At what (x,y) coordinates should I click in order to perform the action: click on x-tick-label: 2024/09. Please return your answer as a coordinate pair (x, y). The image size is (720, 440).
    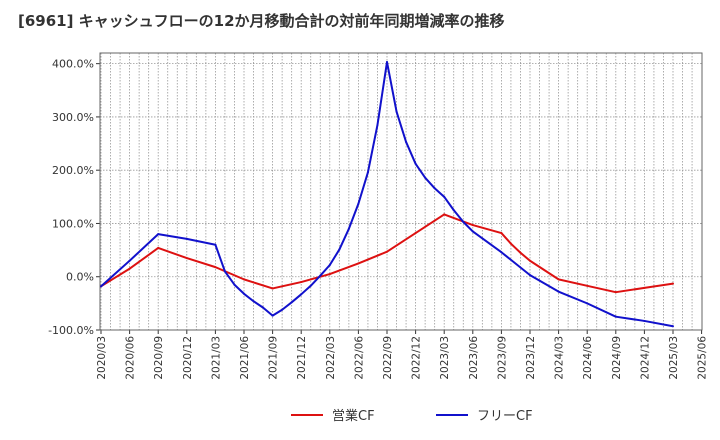
    Looking at the image, I should click on (617, 358).